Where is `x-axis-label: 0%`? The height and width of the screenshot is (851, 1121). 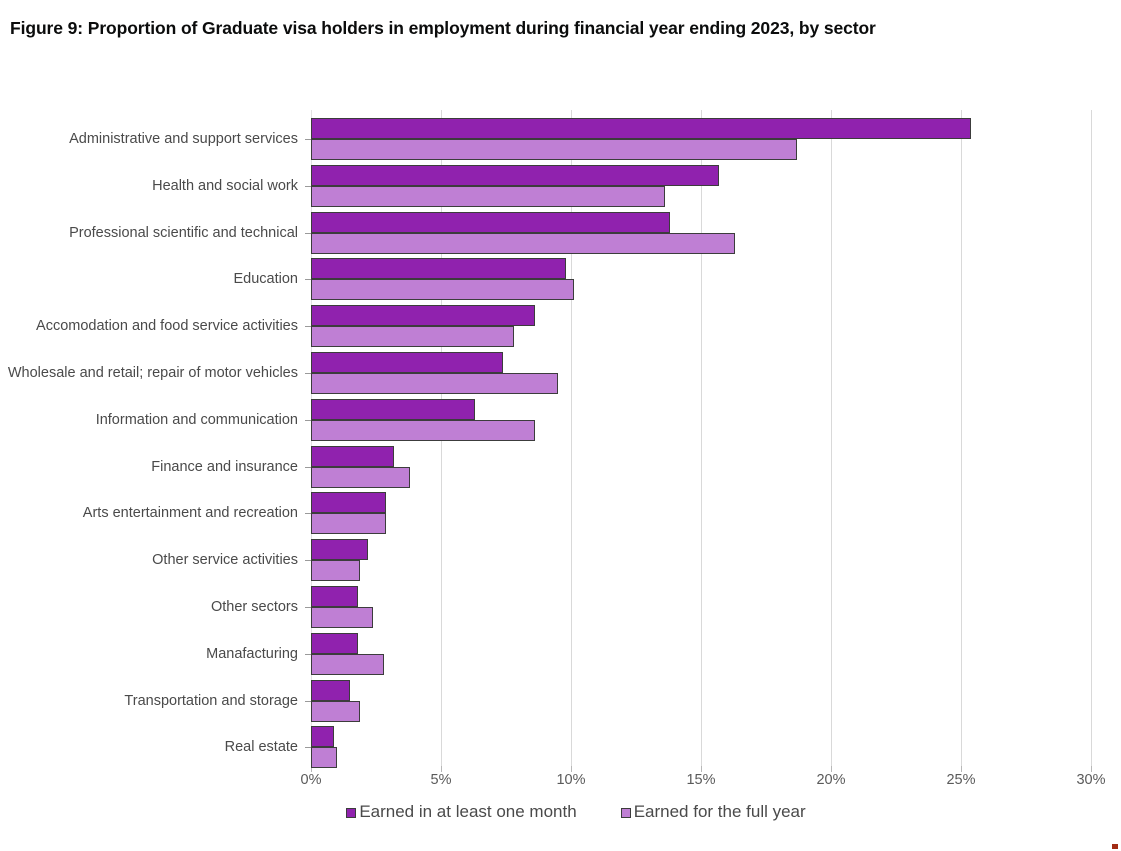 x-axis-label: 0% is located at coordinates (311, 780).